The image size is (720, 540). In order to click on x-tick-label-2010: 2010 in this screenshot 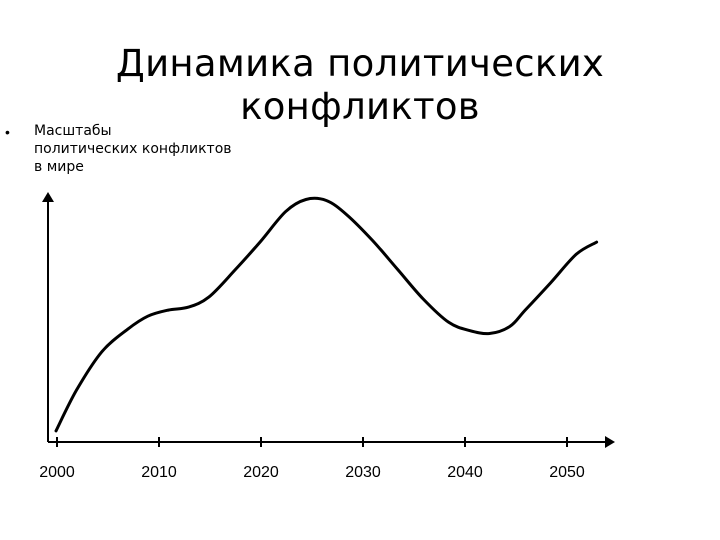, I will do `click(159, 472)`.